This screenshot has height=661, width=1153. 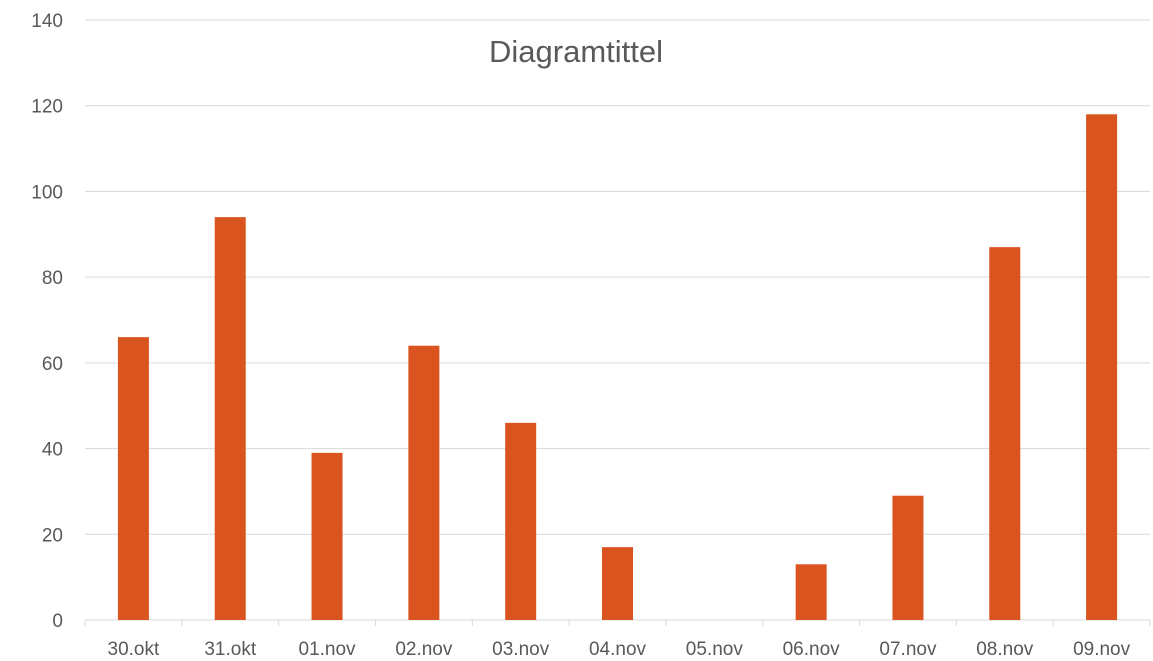 I want to click on bar-09.nov, so click(x=1102, y=367).